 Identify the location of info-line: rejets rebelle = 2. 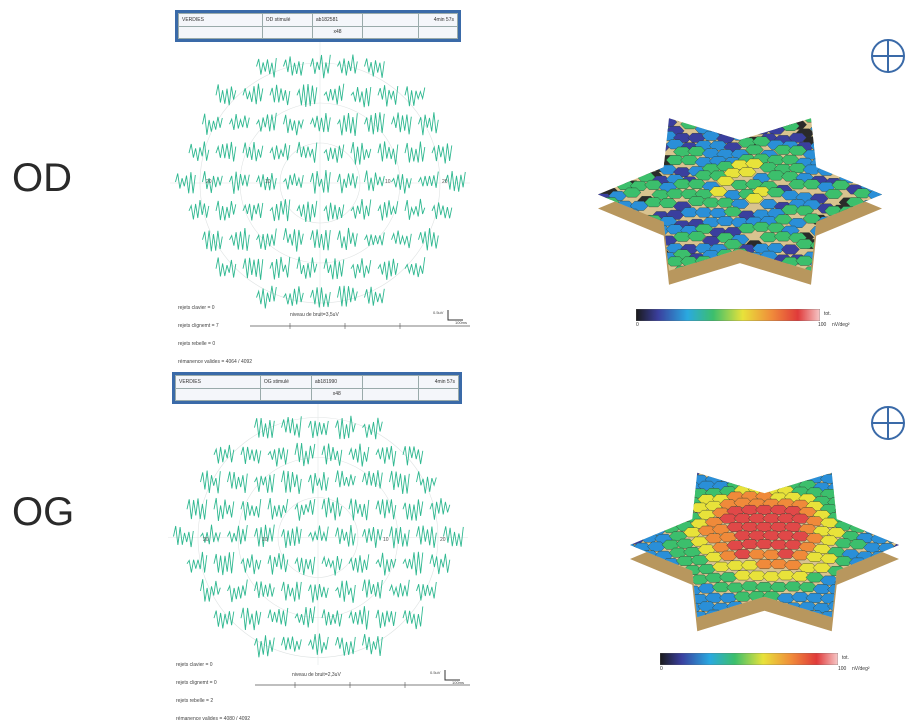
(213, 701).